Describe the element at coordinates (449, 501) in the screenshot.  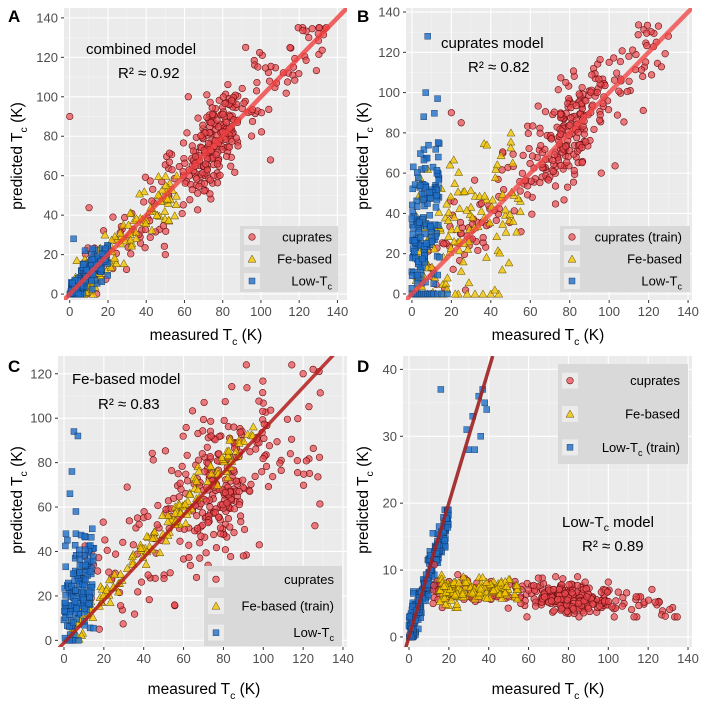
I see `fit-line` at that location.